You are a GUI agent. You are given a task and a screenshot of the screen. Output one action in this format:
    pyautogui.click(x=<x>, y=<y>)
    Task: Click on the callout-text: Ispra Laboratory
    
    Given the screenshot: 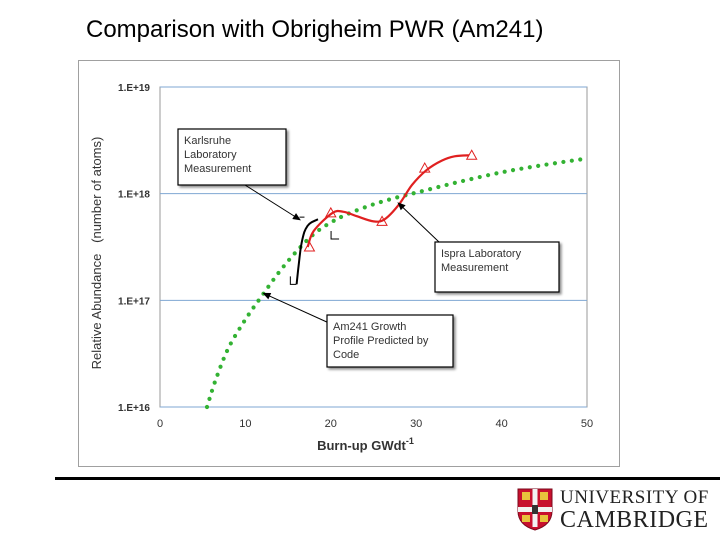 What is the action you would take?
    pyautogui.click(x=481, y=254)
    